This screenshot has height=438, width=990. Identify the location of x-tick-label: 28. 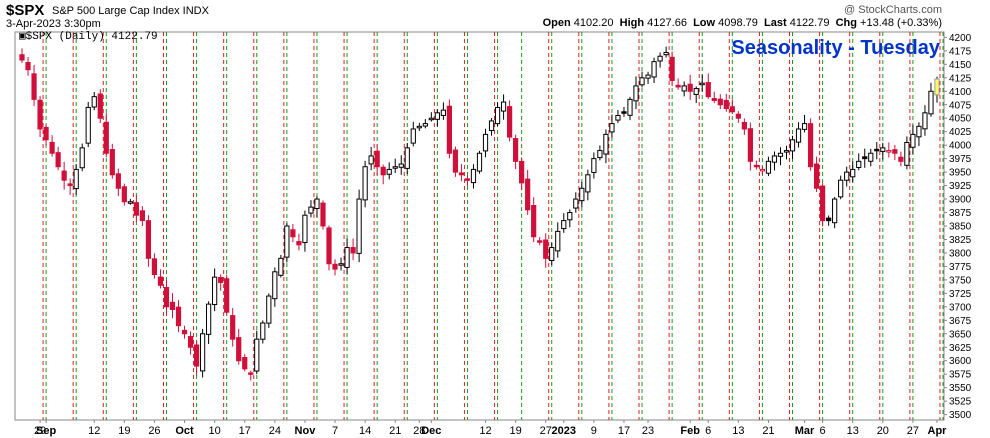
(419, 431).